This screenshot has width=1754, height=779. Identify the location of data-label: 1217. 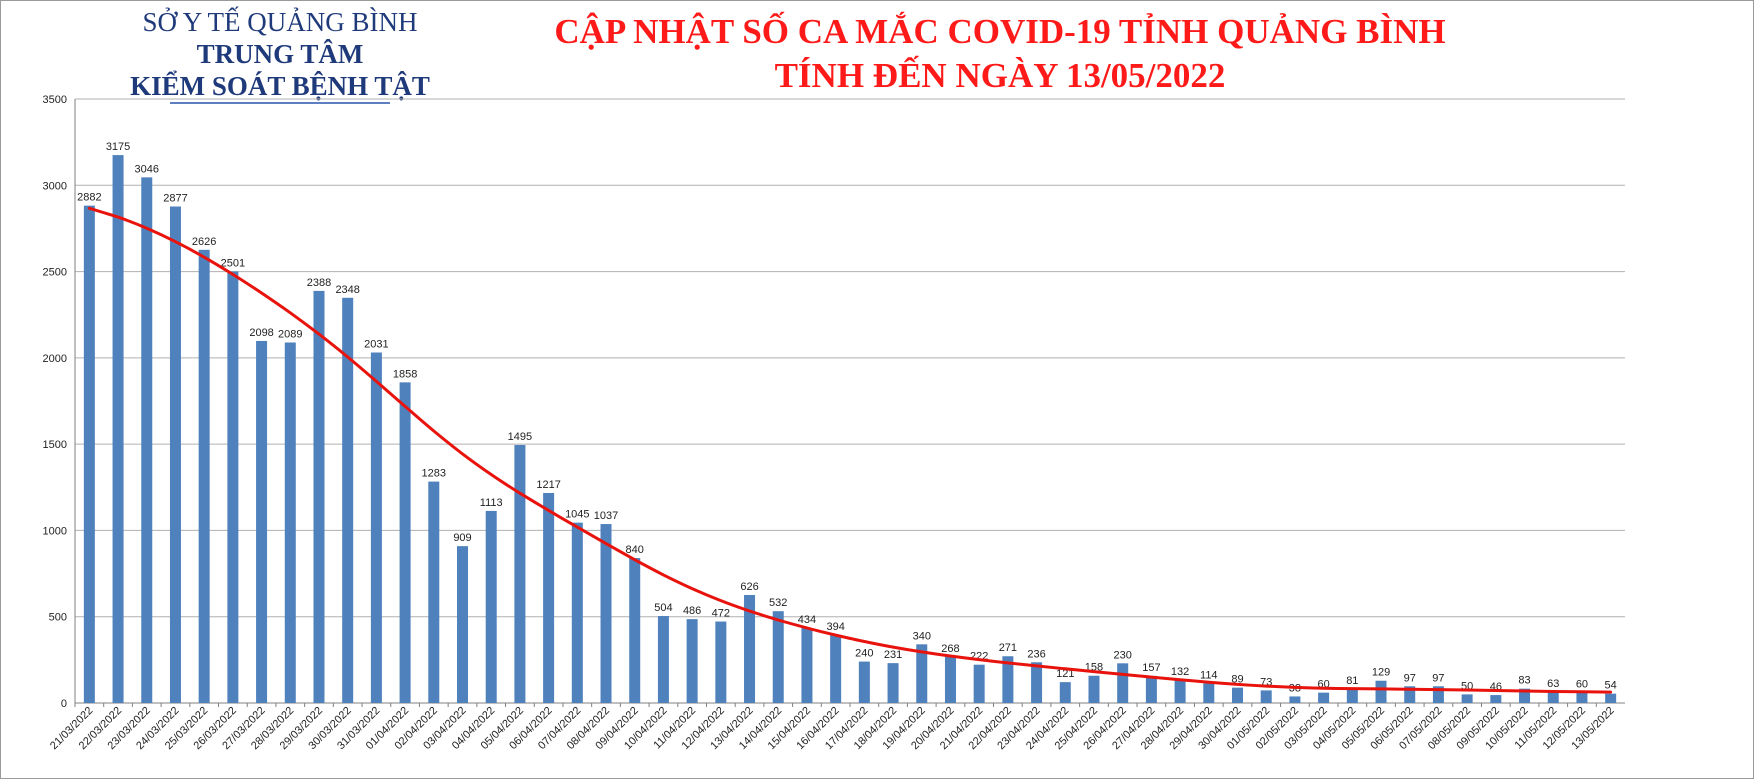
(548, 485).